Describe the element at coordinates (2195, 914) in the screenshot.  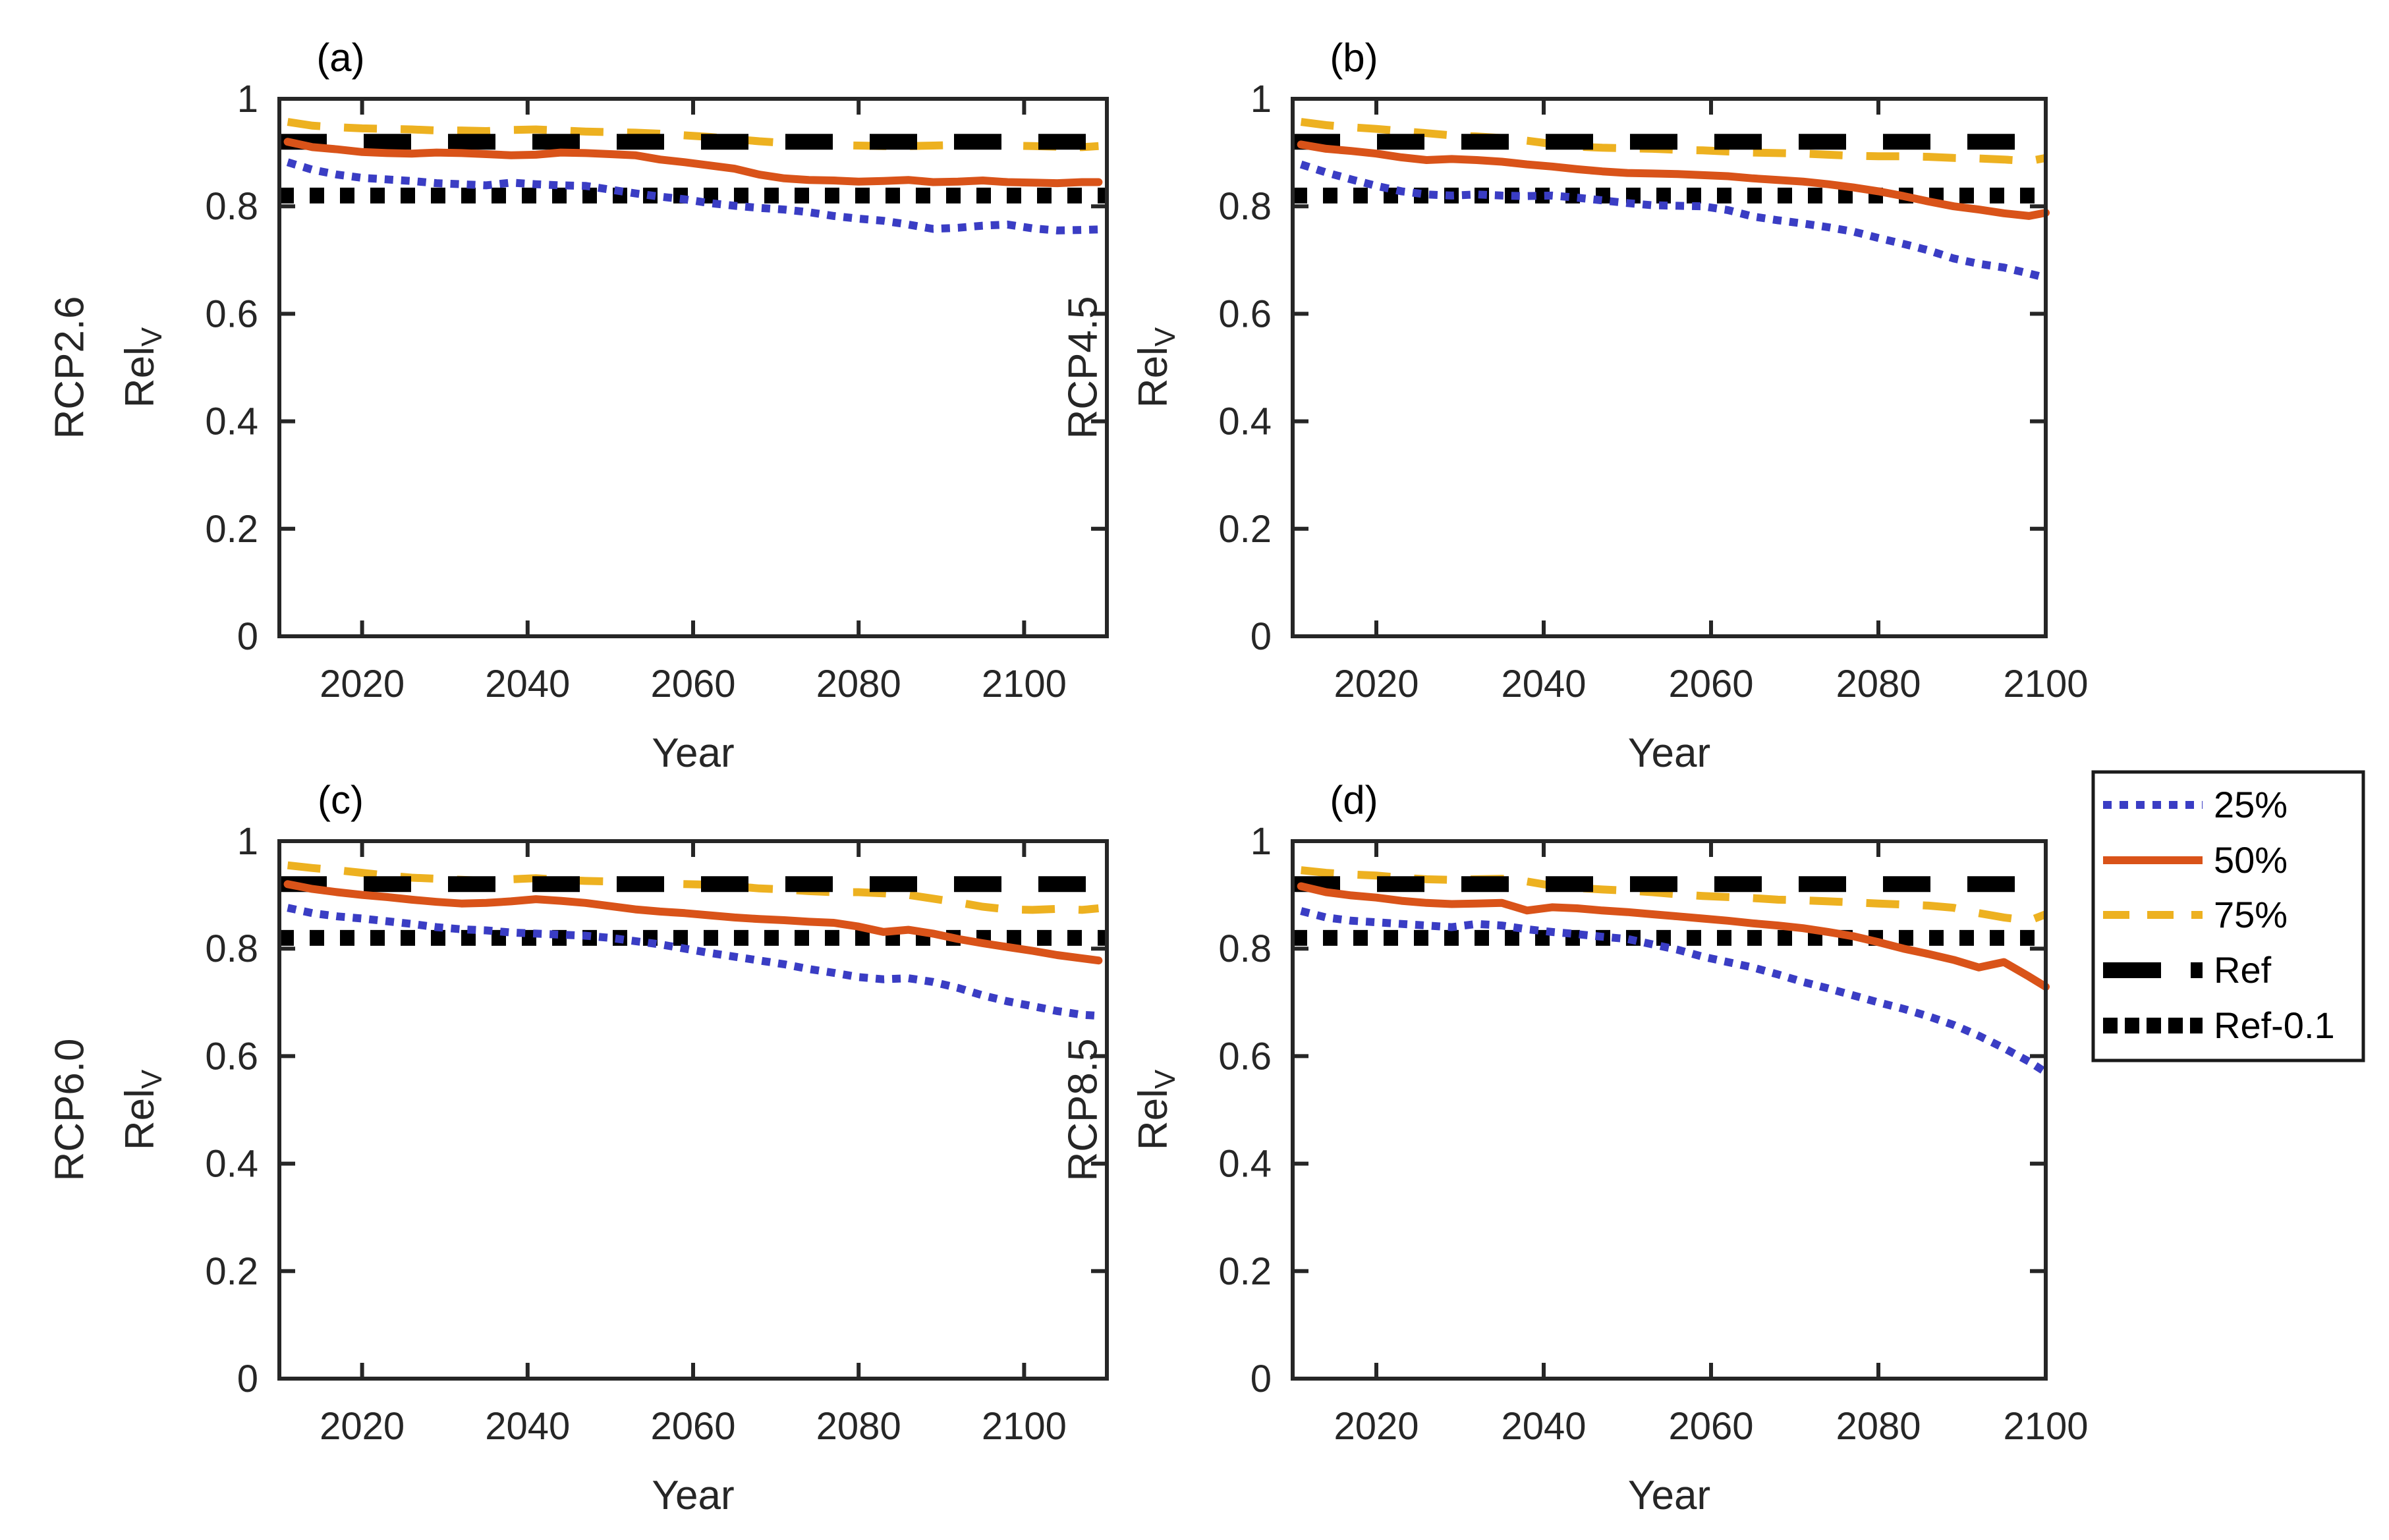
I see `legend-entry-75pct: 75%` at that location.